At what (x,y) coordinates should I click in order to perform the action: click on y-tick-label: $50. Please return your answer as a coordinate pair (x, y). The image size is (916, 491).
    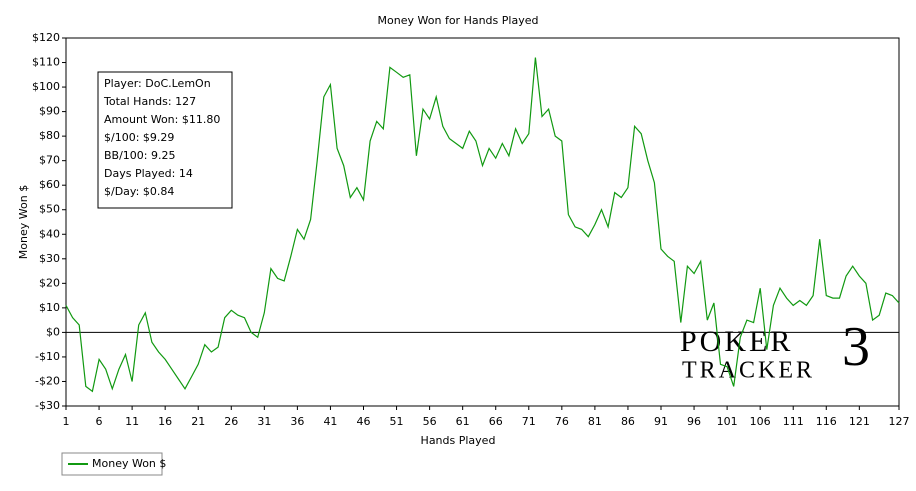
    Looking at the image, I should click on (49, 209).